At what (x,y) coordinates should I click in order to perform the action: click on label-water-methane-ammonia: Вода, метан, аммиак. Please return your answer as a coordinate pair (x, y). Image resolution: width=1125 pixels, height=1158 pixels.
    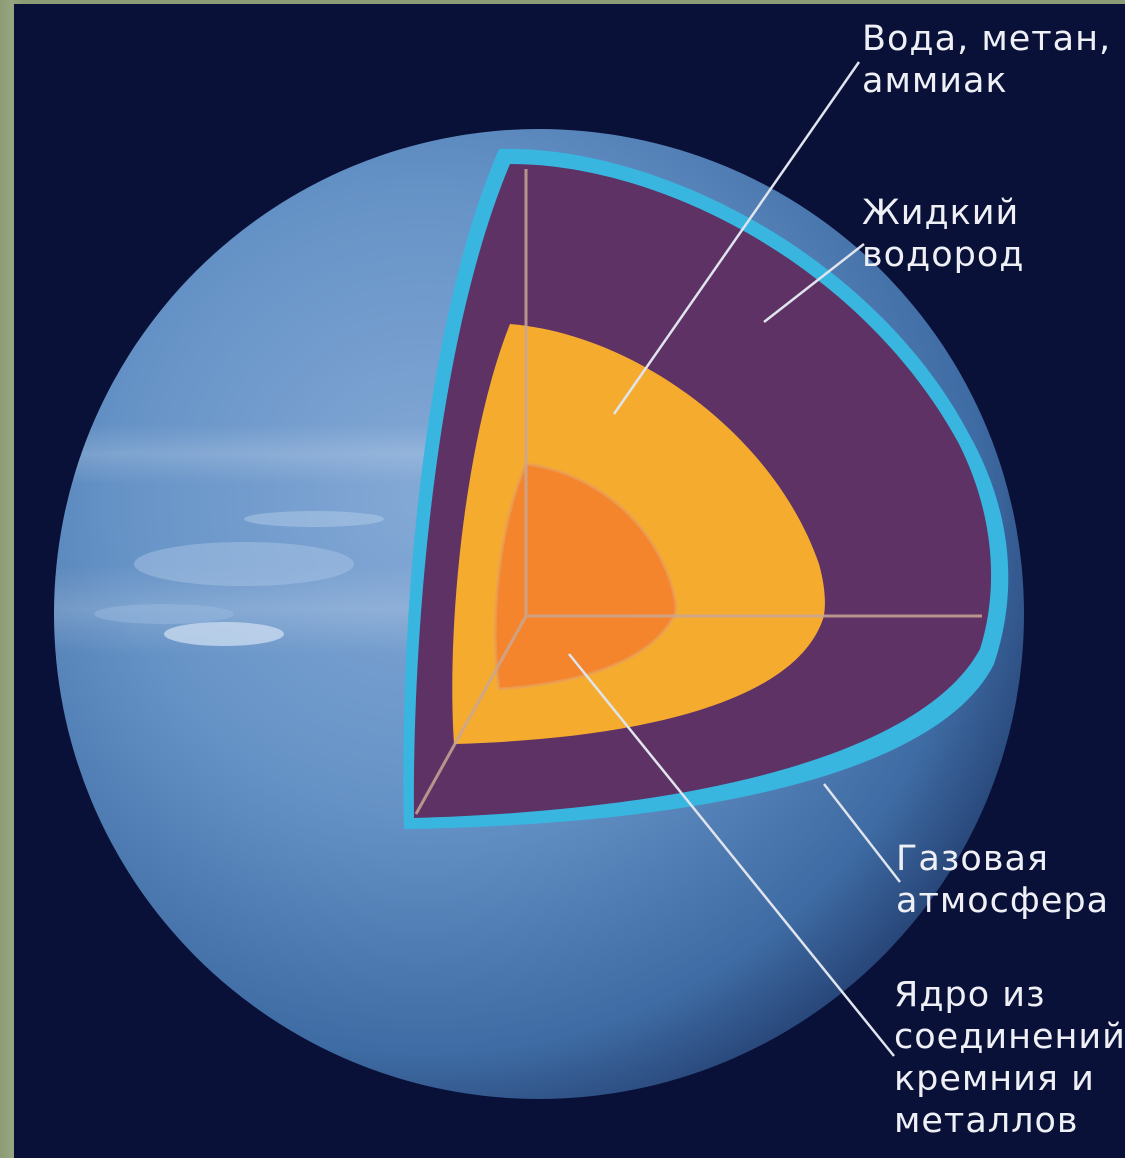
    Looking at the image, I should click on (987, 60).